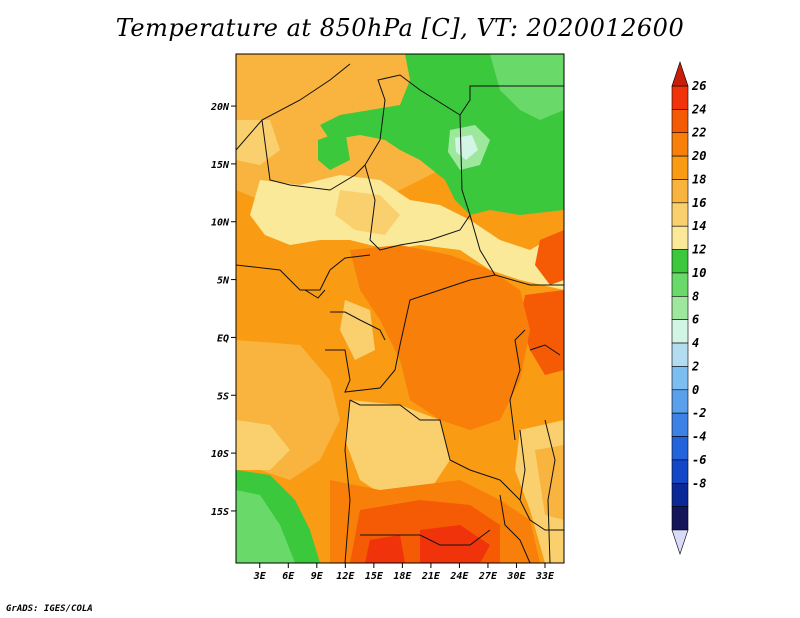 This screenshot has width=800, height=618. Describe the element at coordinates (699, 437) in the screenshot. I see `colorbar-label: -4` at that location.